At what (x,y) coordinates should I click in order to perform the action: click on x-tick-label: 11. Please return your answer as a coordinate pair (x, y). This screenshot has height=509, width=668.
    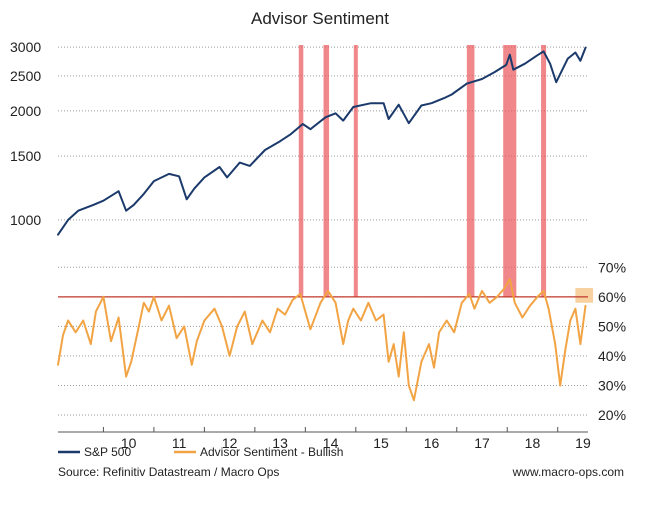
    Looking at the image, I should click on (179, 443).